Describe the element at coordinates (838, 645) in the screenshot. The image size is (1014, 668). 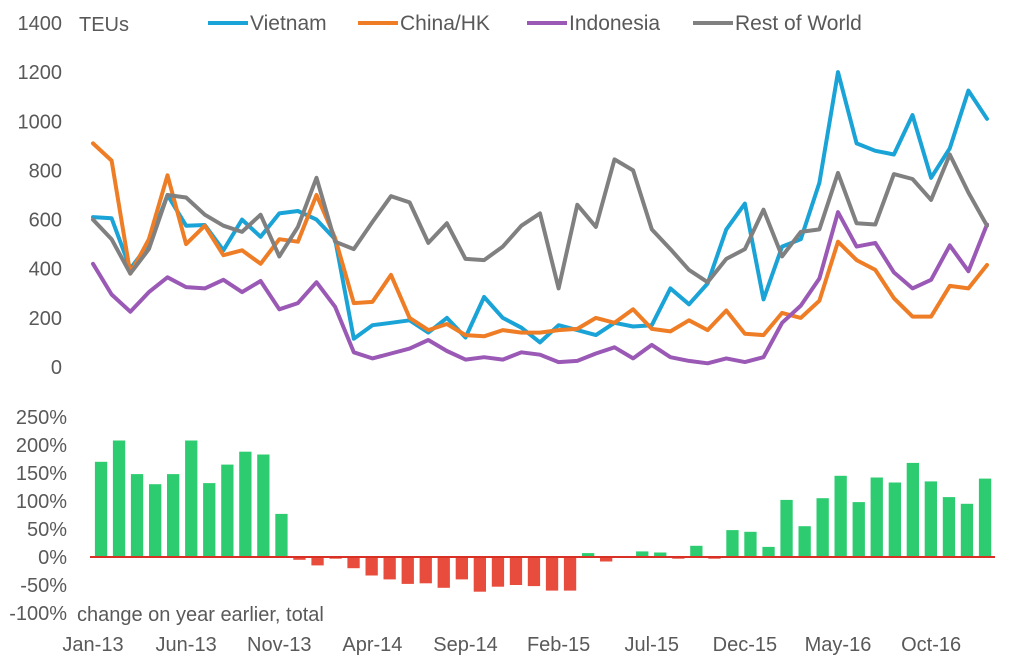
I see `x-tick-label: May-16` at that location.